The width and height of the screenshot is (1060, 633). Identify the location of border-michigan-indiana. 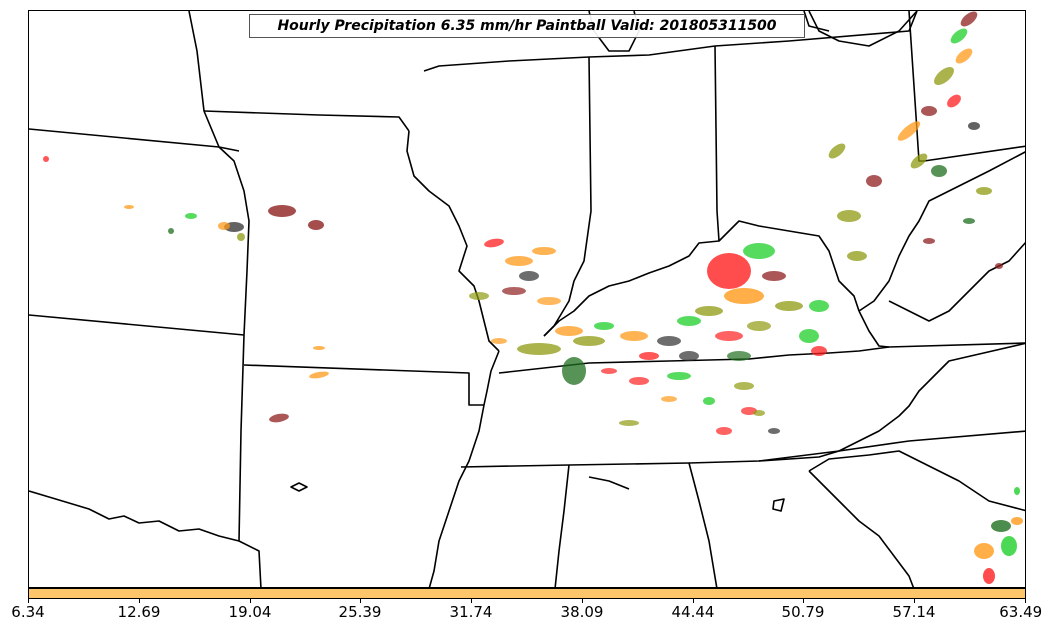
(652, 51).